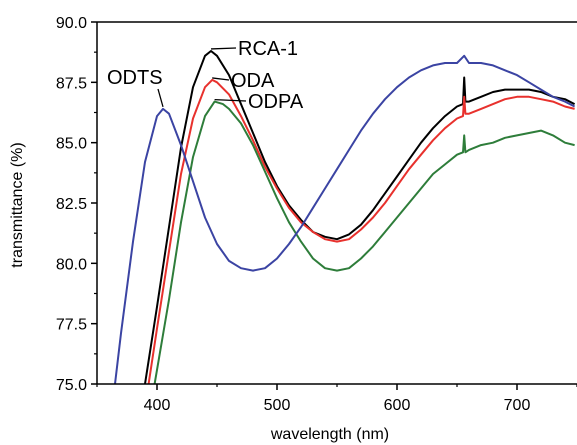 The image size is (577, 445). Describe the element at coordinates (135, 78) in the screenshot. I see `annotation-odts: ODTS` at that location.